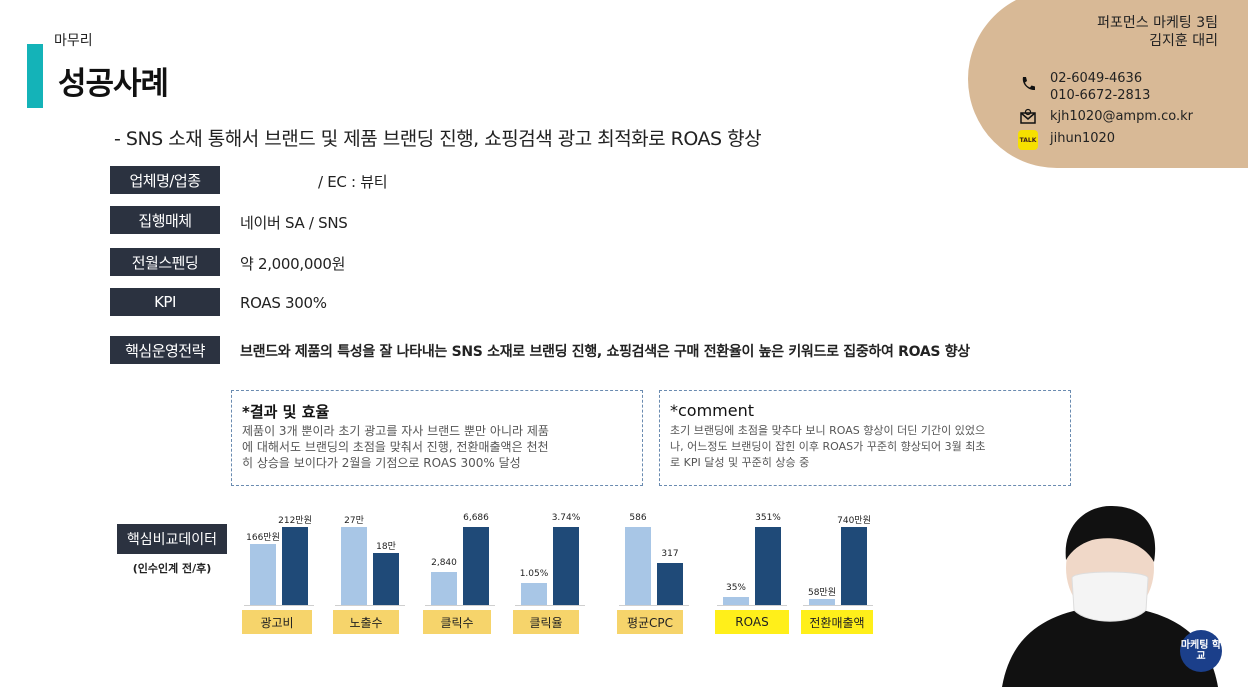  I want to click on info-value-media: 네이버 SA / SNS, so click(294, 223).